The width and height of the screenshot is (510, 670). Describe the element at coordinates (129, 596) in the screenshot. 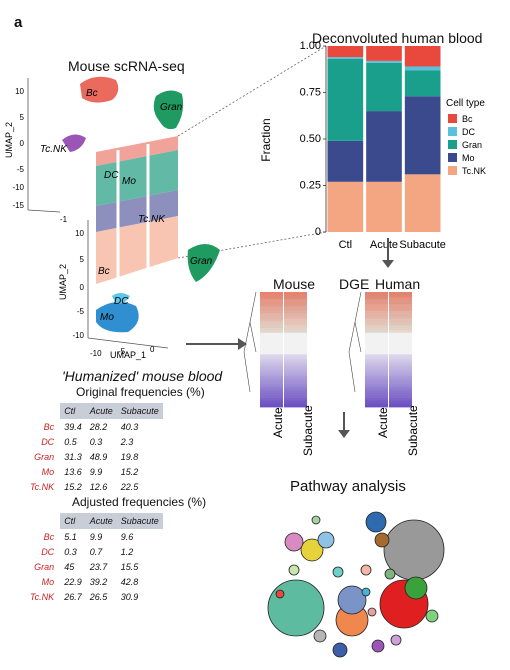

I see `adj-cell: 30.9` at that location.